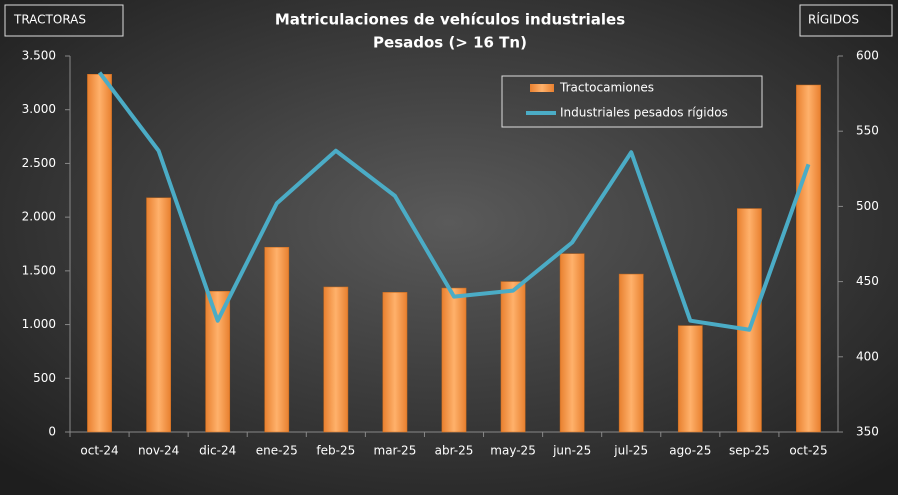 This screenshot has width=898, height=495. What do you see at coordinates (833, 19) in the screenshot?
I see `y2-axis-label: RÍGIDOS` at bounding box center [833, 19].